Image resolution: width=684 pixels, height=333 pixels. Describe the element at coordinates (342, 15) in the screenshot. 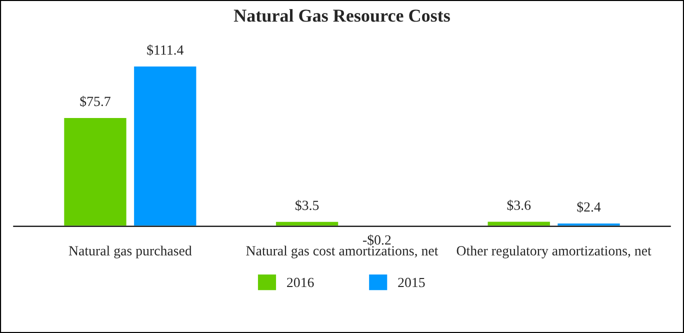

I see `chart-title: Natural Gas Resource Costs` at that location.